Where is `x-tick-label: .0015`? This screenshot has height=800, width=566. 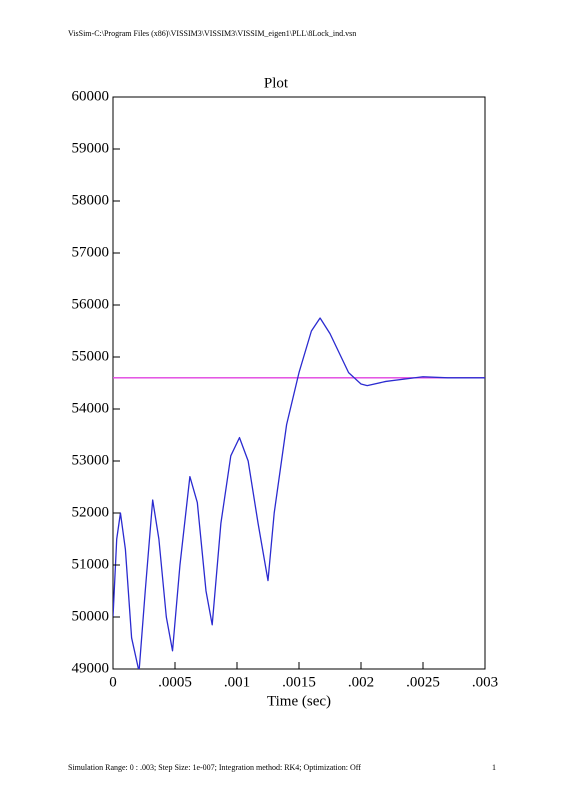
x-tick-label: .0015 is located at coordinates (299, 682).